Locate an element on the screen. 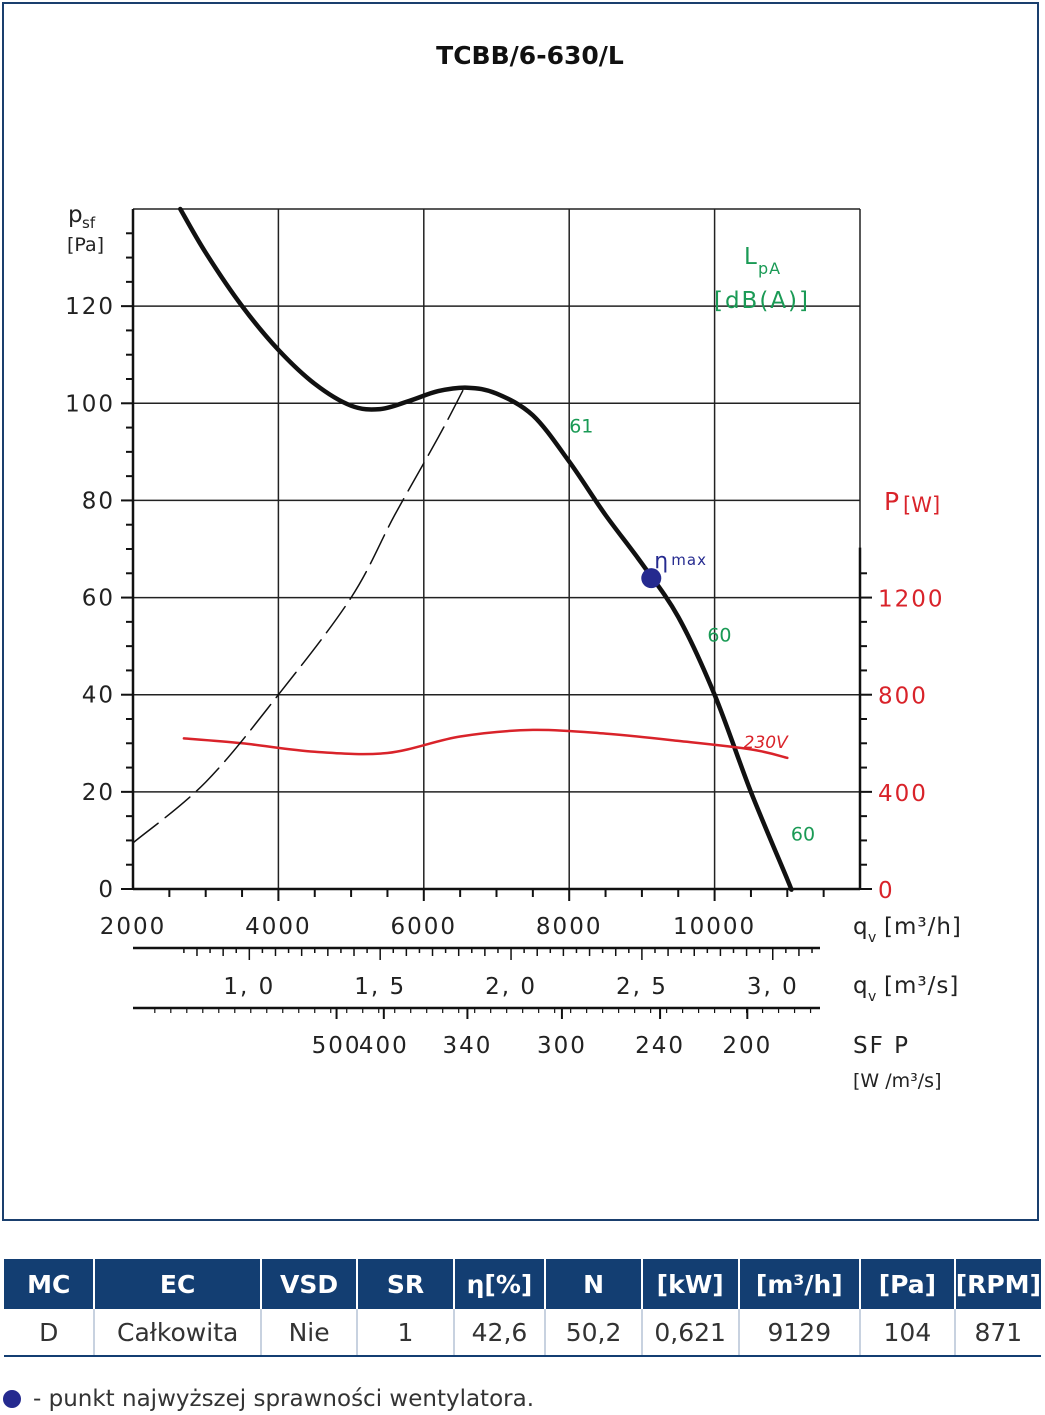 The image size is (1045, 1415). right-tick-label-1200: 1200 is located at coordinates (911, 600).